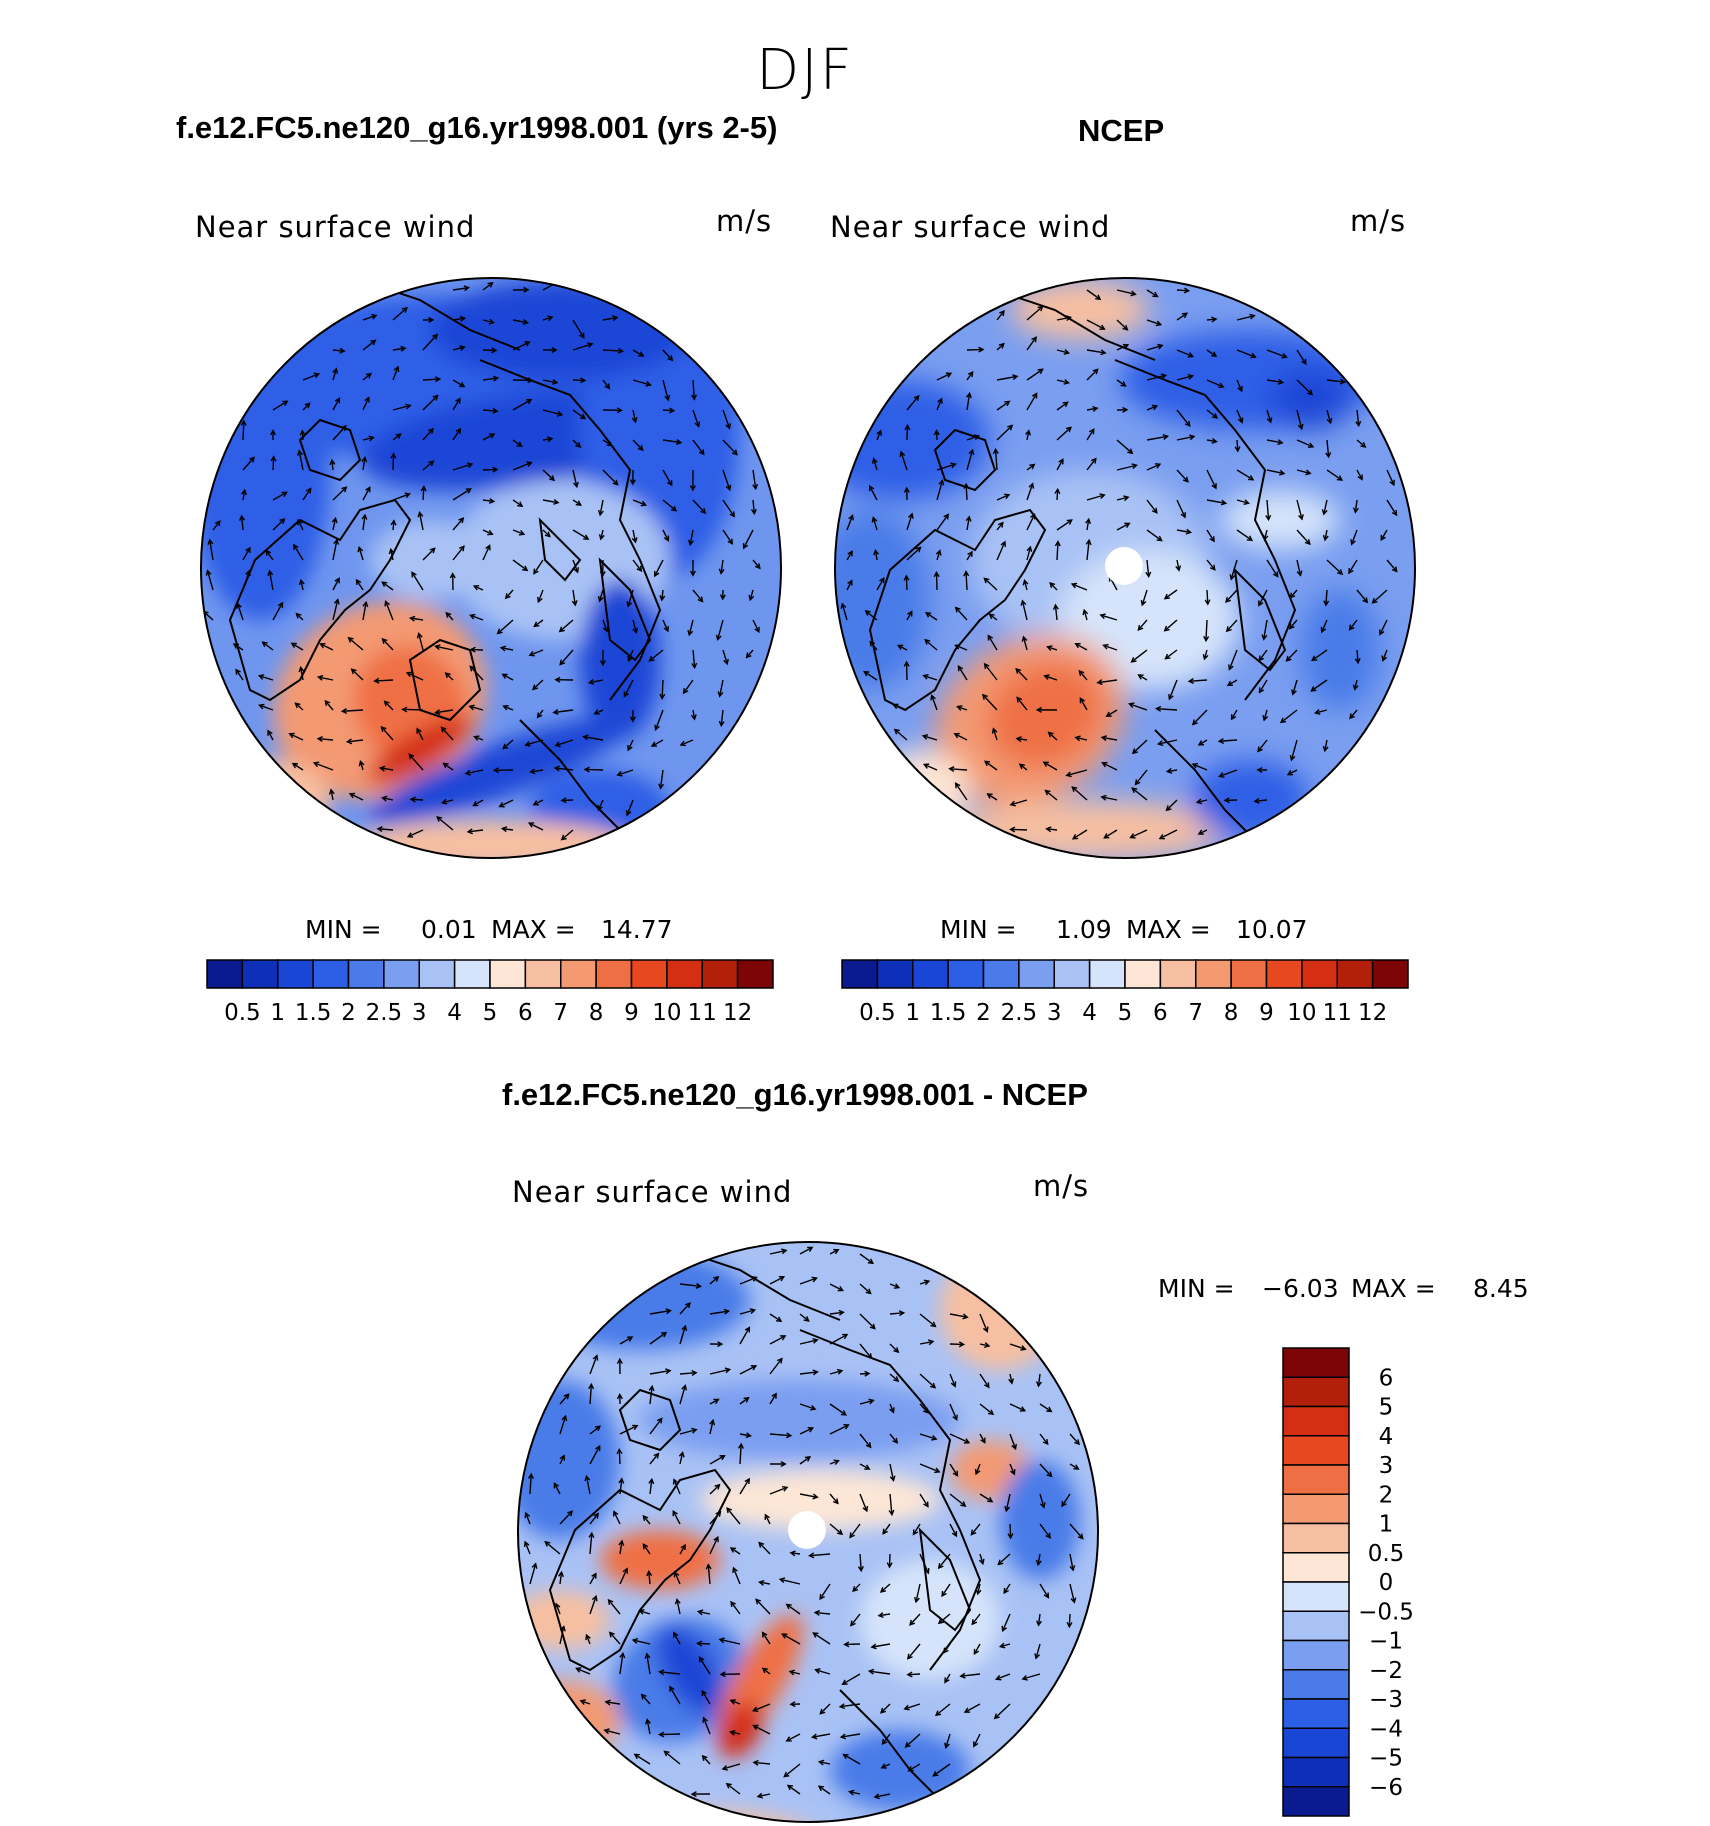  I want to click on colorbar-3: 6 5 4 3 2 1 0.5 0 −0.5 −1 −2 −3 −4 −5 −6, so click(1348, 1582).